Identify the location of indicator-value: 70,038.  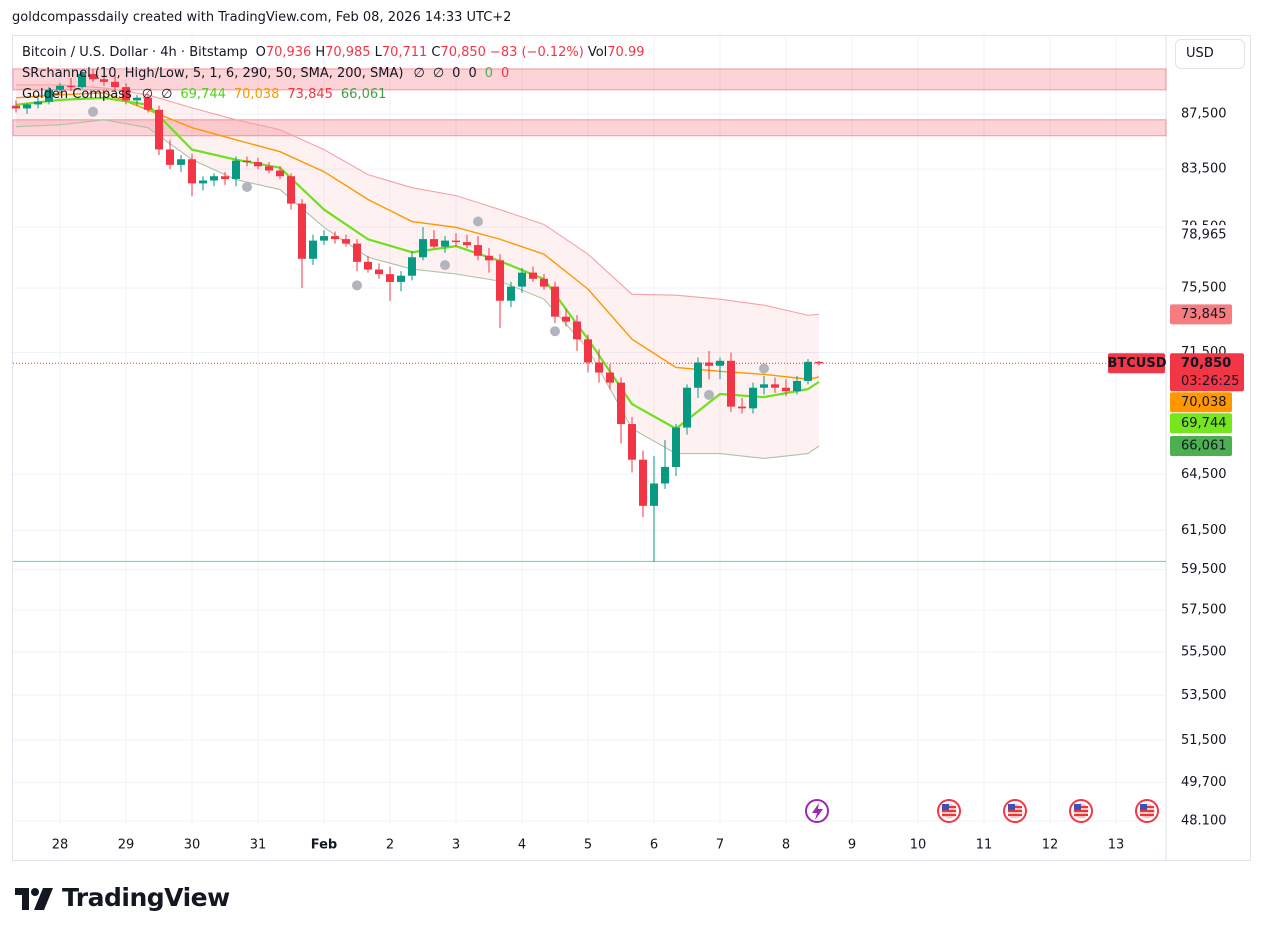
(256, 94).